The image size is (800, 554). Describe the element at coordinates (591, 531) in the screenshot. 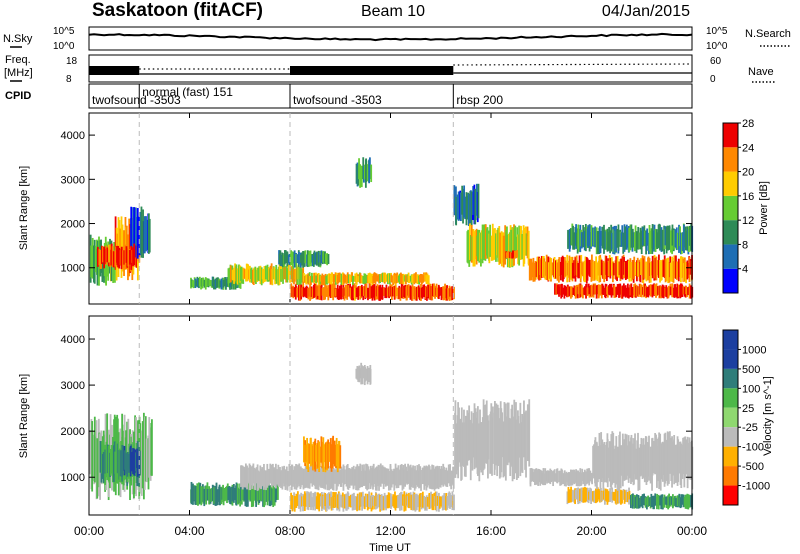

I see `x-tick-label: 20:00` at that location.